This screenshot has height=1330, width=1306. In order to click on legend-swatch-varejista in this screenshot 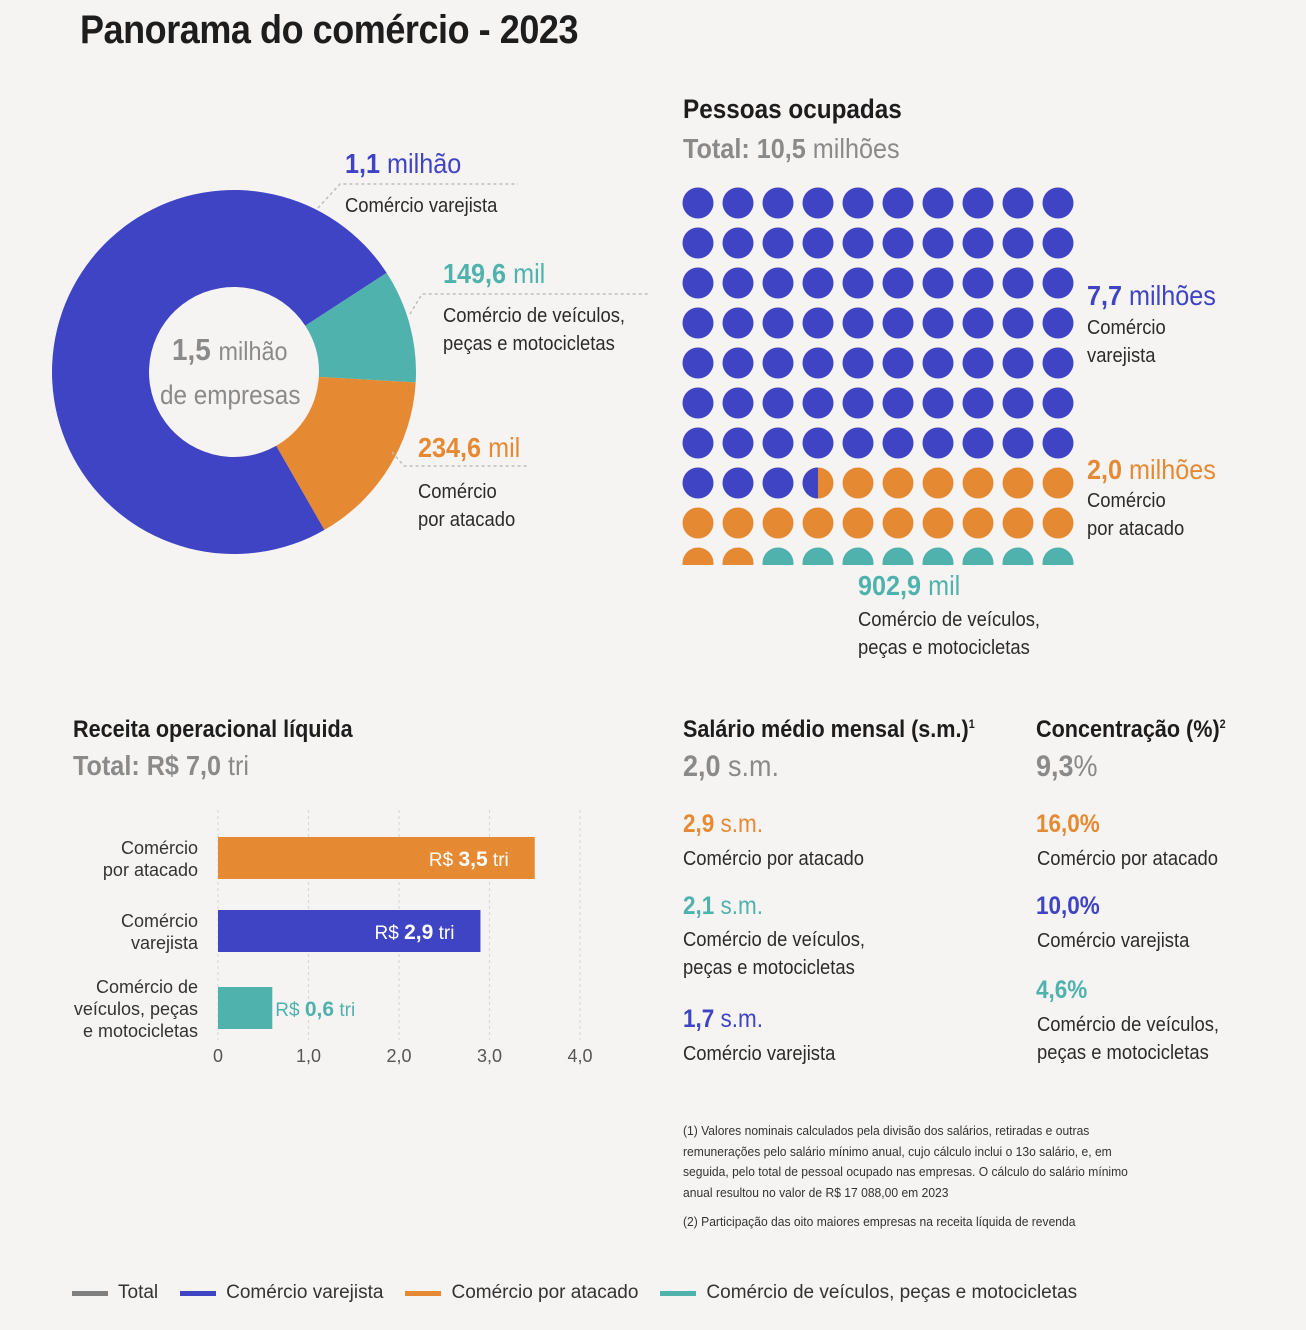, I will do `click(198, 1293)`.